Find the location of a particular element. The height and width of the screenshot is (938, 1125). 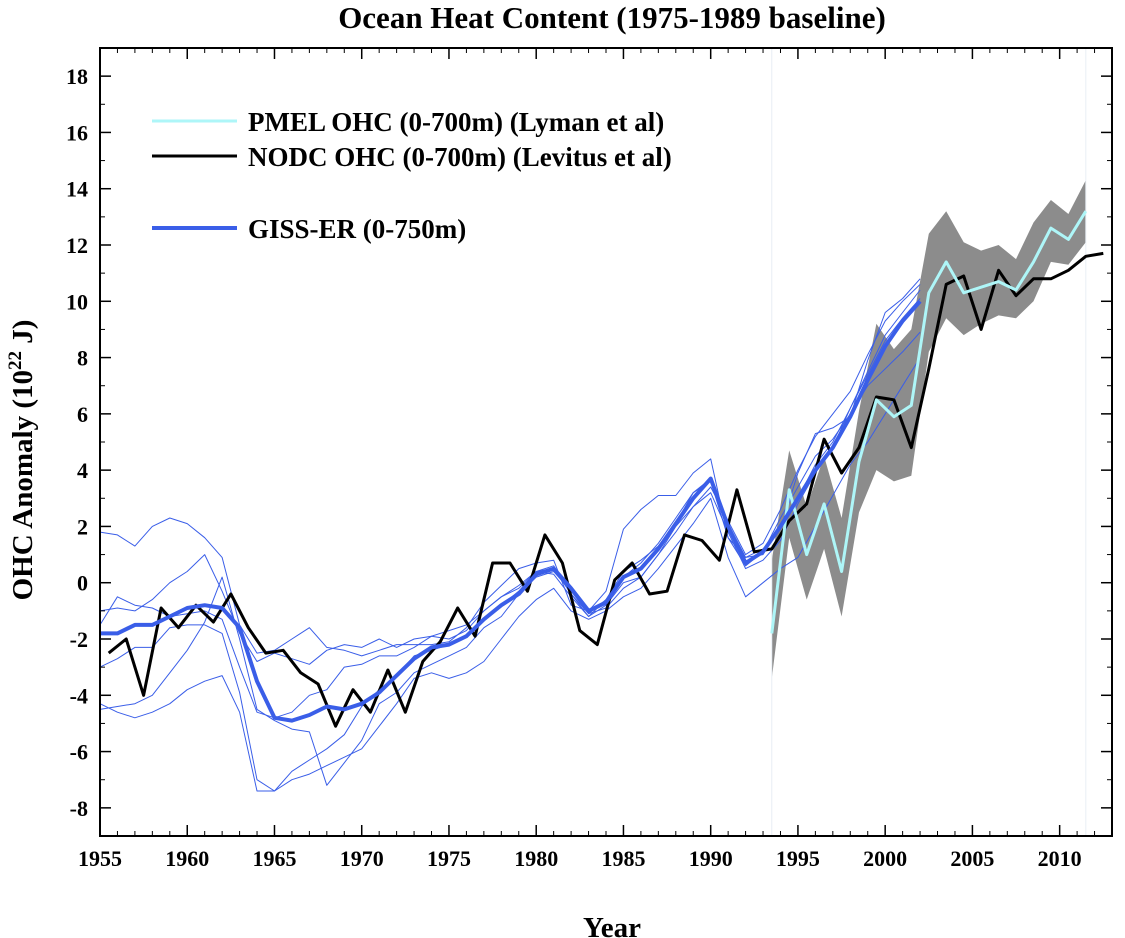

x-axis-label: Year is located at coordinates (612, 925).